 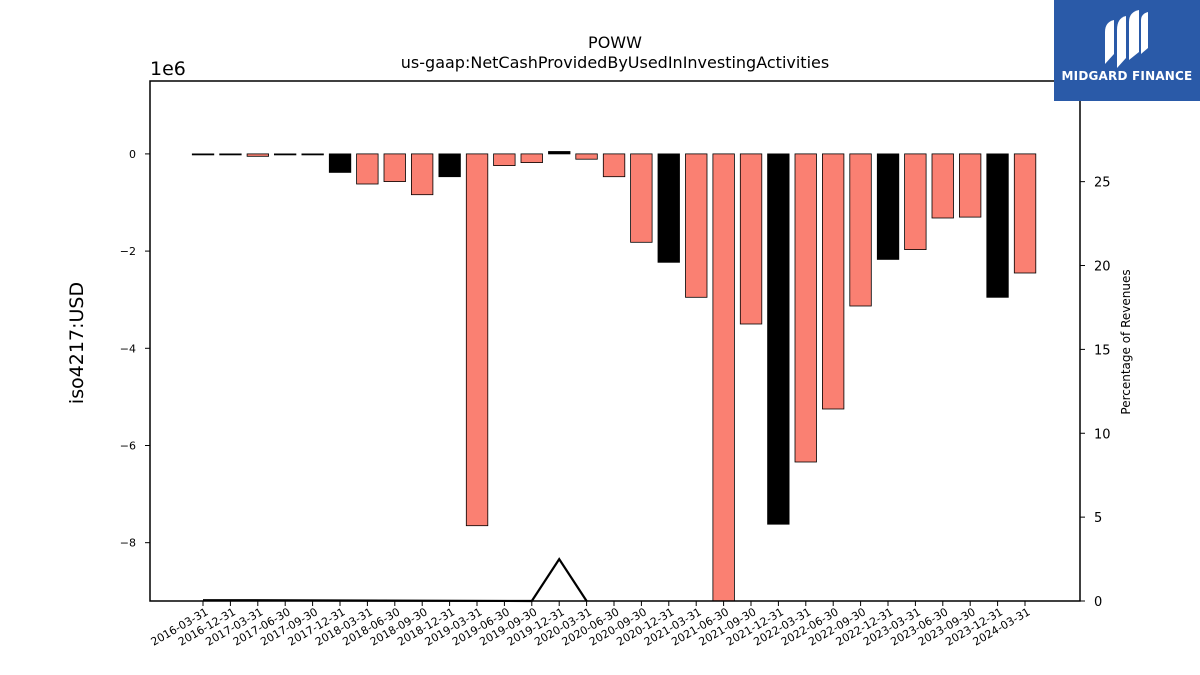 I want to click on line-layer, so click(x=395, y=580).